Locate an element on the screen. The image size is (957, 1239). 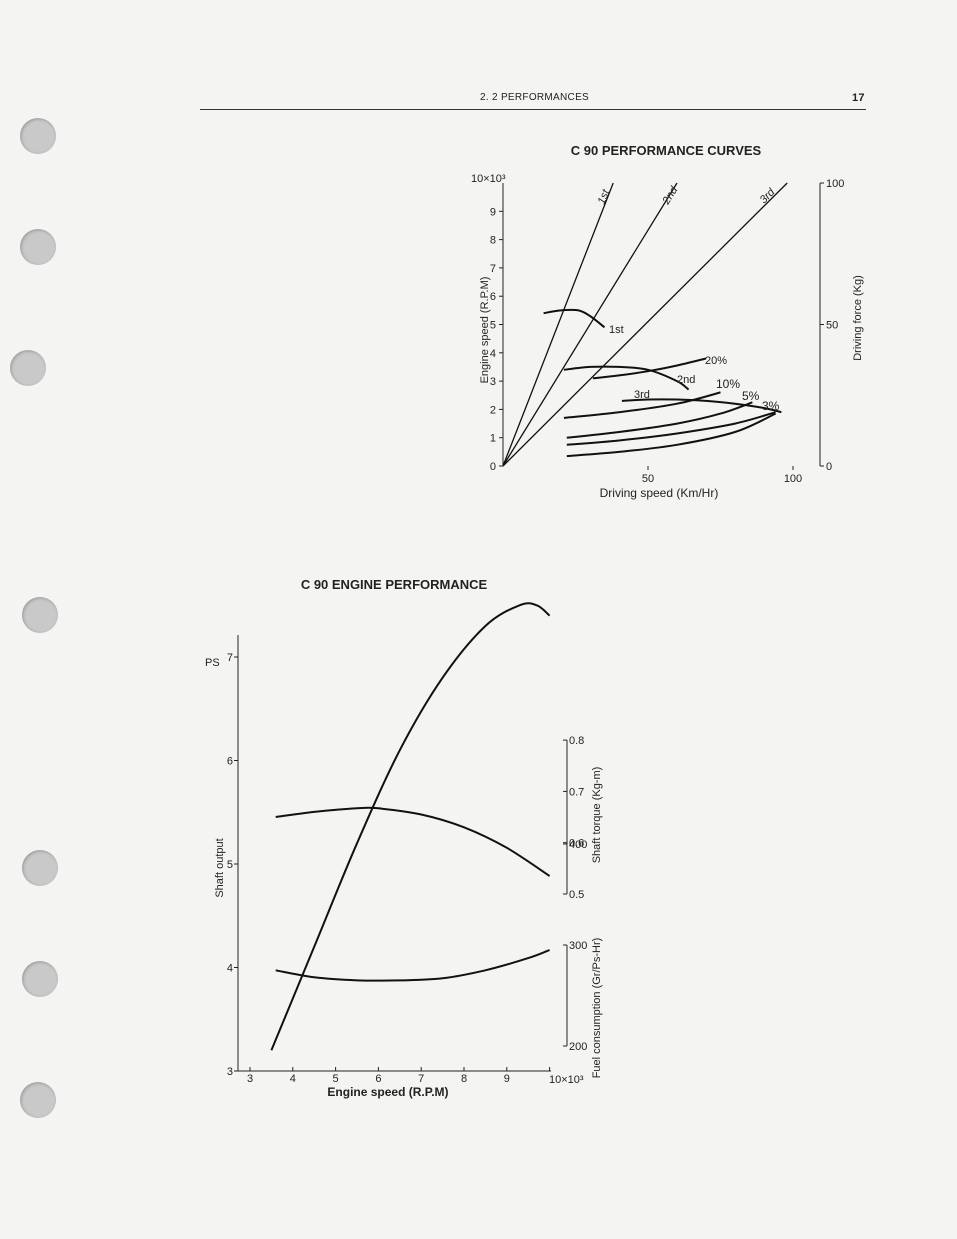
gear-line-2nd is located at coordinates (590, 324).